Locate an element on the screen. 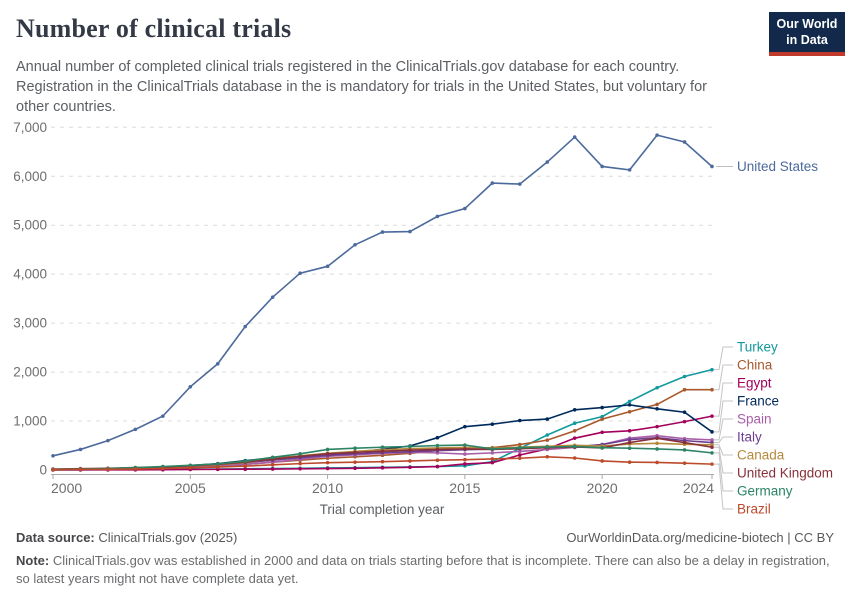 This screenshot has width=850, height=600. y-tick-label: 7,000 is located at coordinates (30, 127).